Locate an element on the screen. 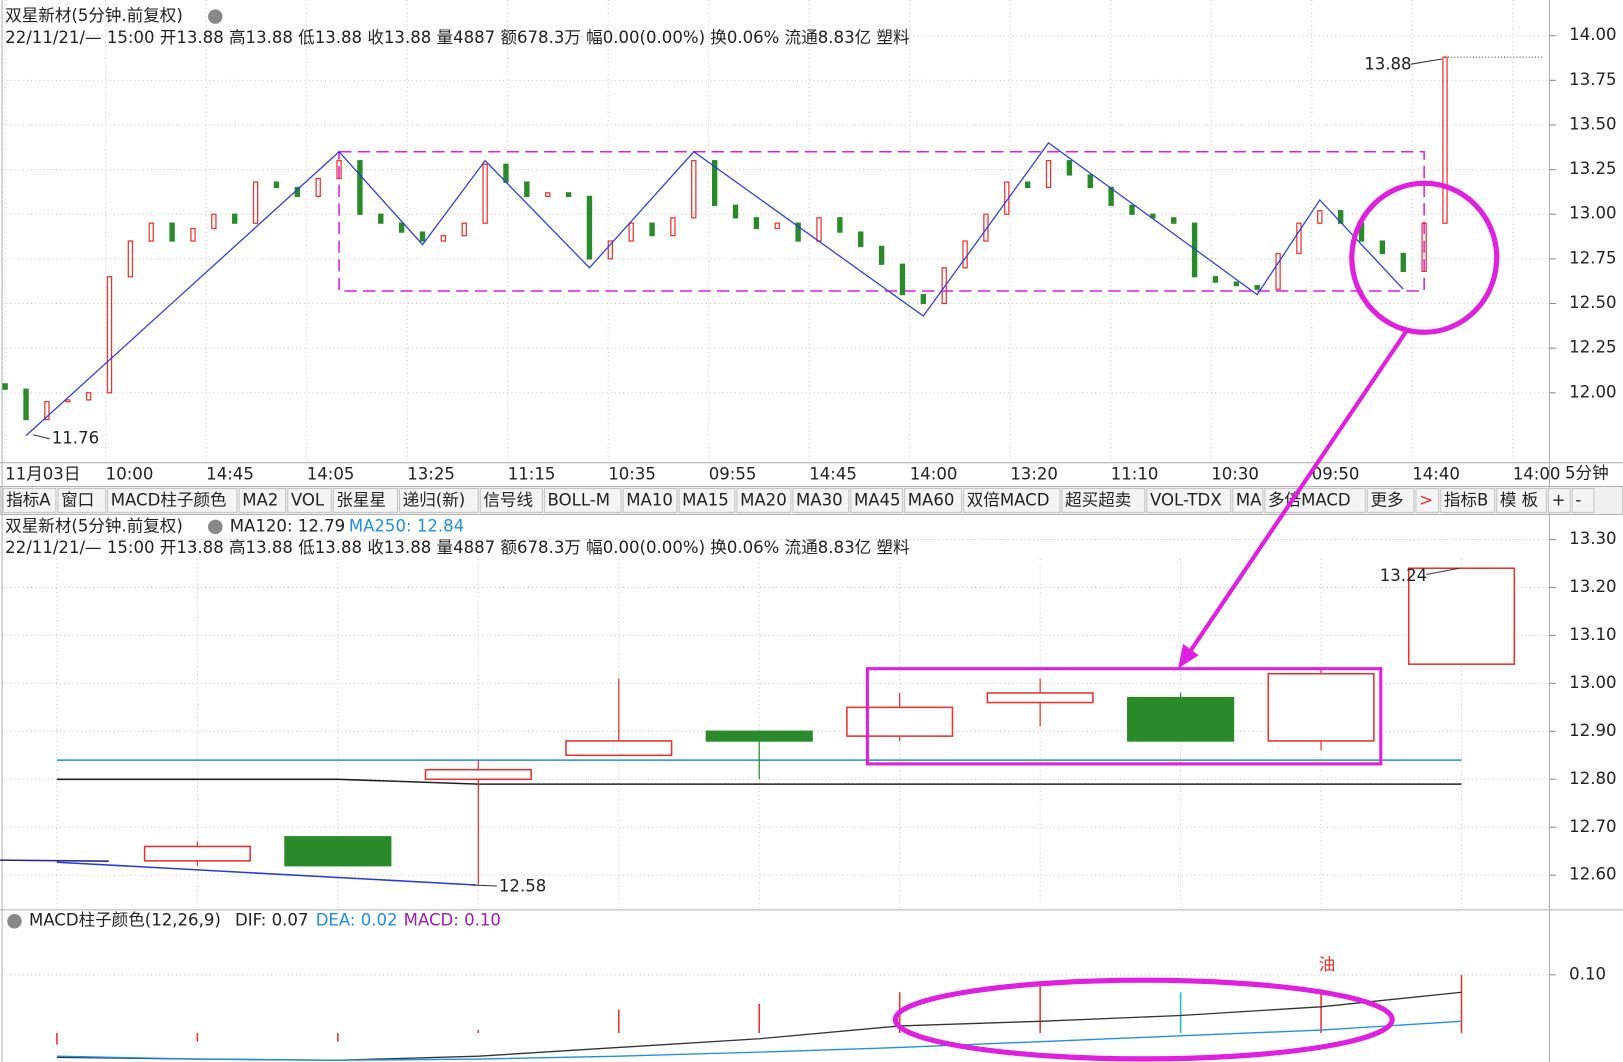  y-tick-label: 12.50 is located at coordinates (1592, 302).